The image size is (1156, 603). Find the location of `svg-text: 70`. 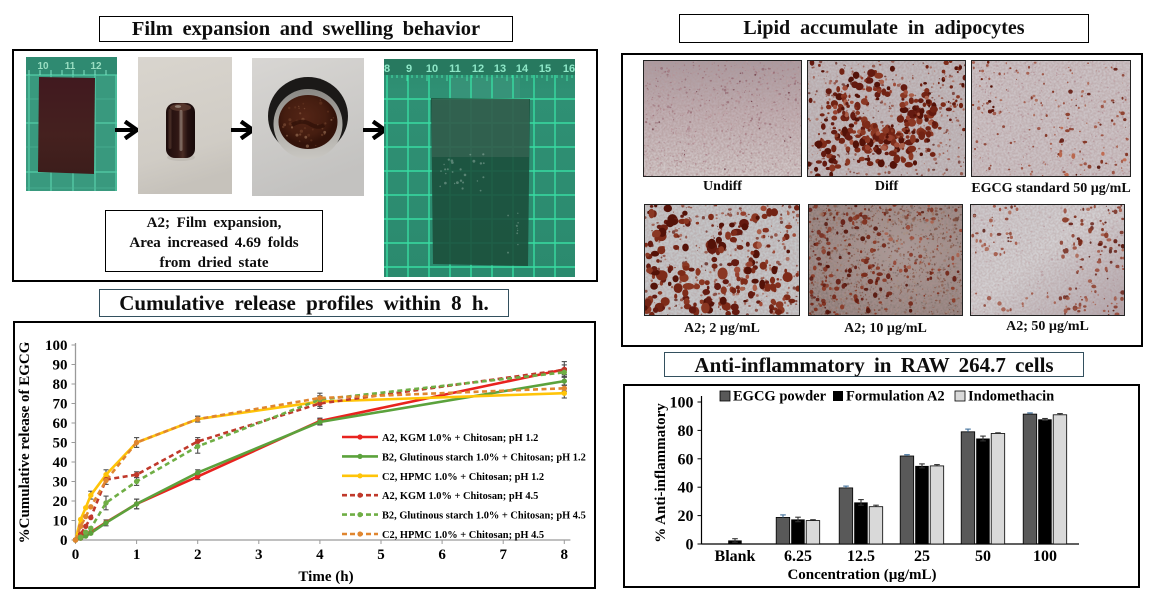

svg-text: 70 is located at coordinates (60, 405).